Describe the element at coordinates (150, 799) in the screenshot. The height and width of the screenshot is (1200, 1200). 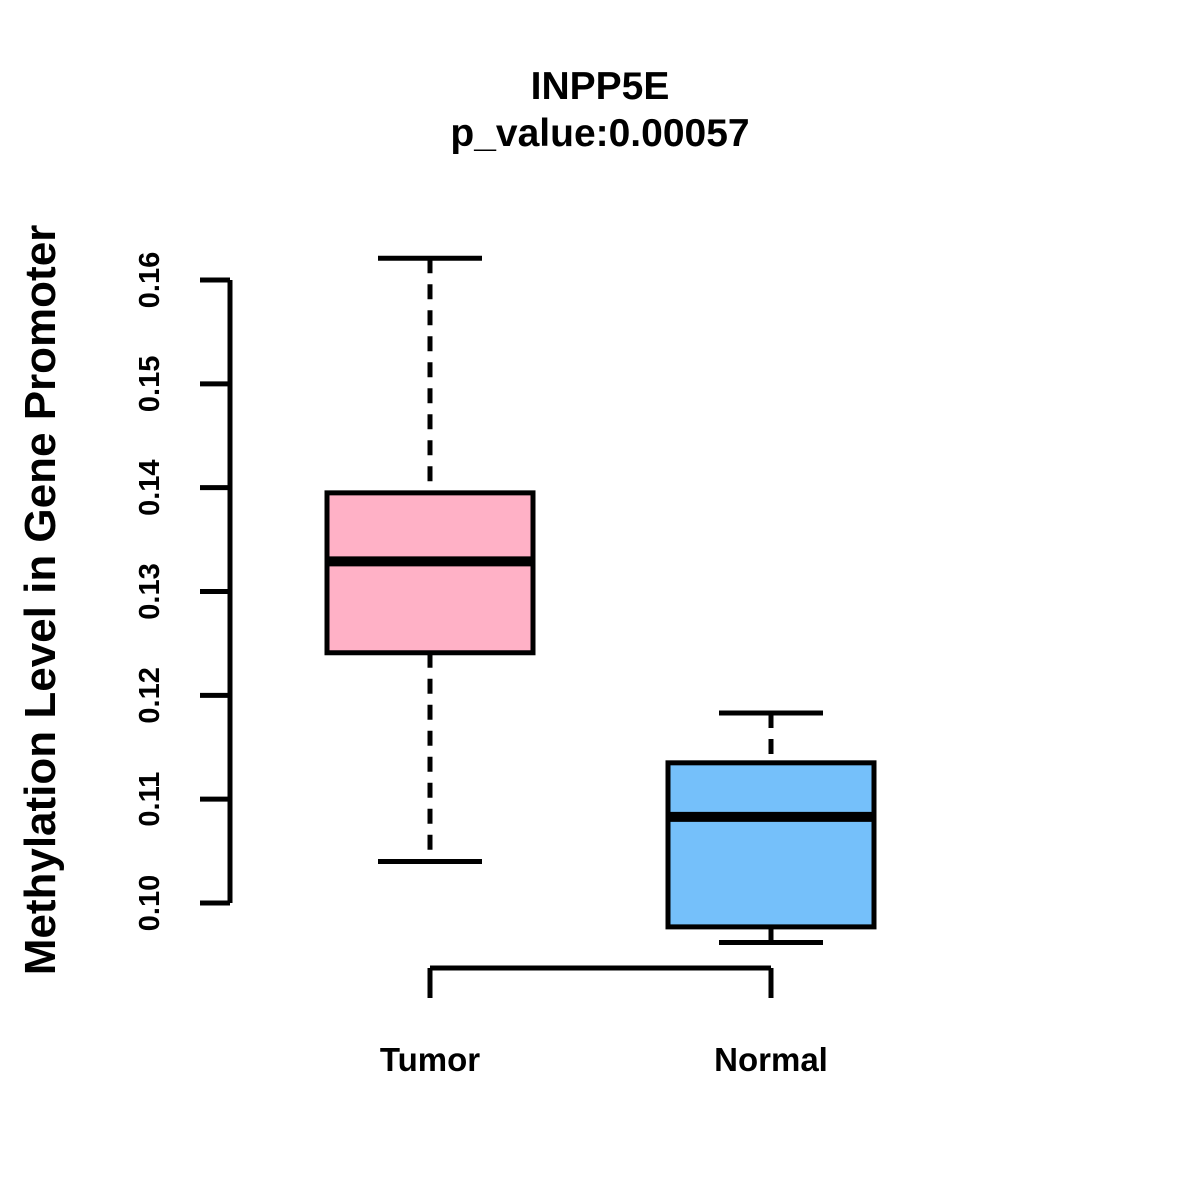
I see `y-axis-tick-label: 0.11` at that location.